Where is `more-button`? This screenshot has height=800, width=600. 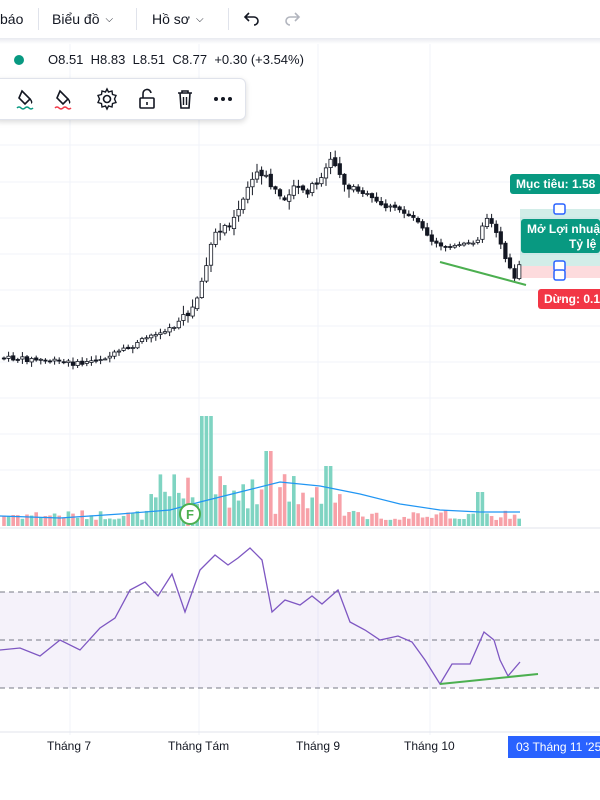
more-button is located at coordinates (223, 99).